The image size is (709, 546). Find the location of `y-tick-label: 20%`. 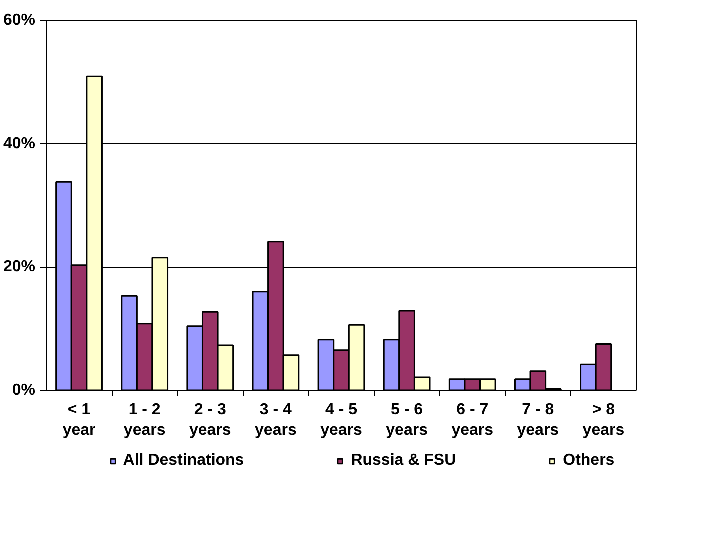

y-tick-label: 20% is located at coordinates (19, 267).